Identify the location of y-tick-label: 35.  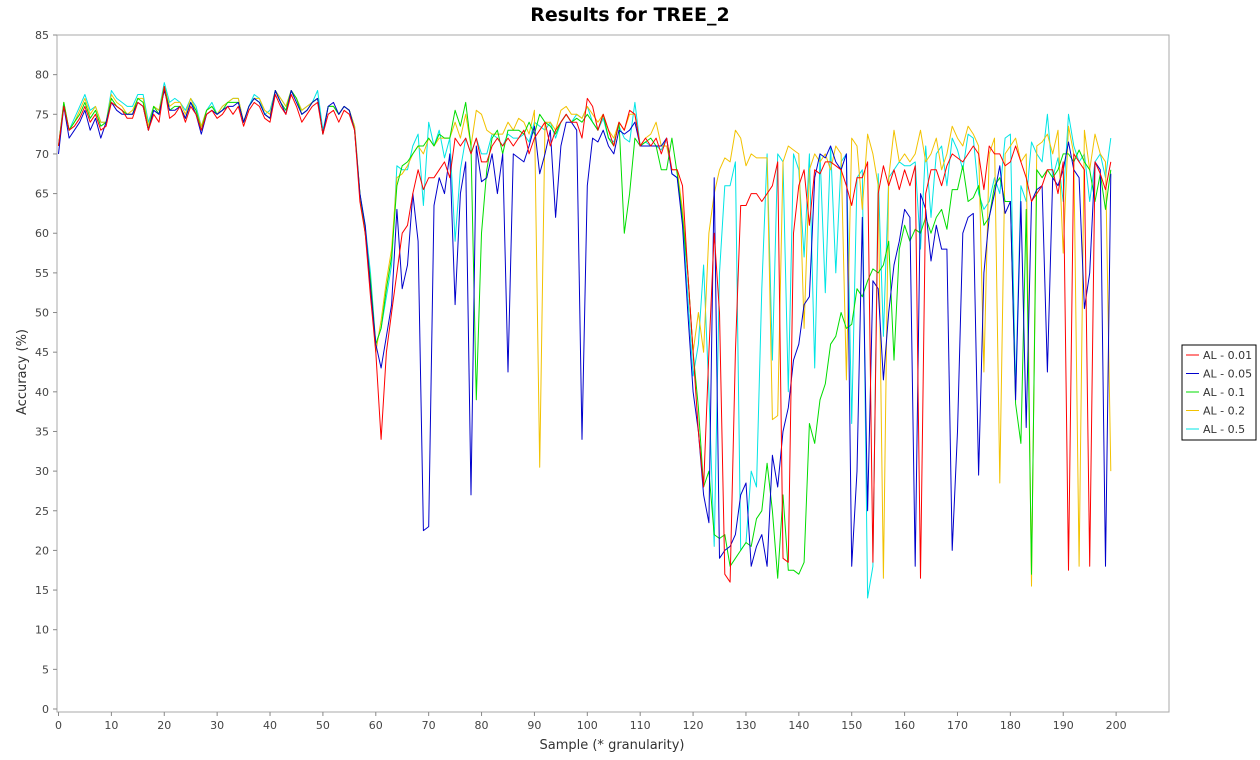
(42, 431).